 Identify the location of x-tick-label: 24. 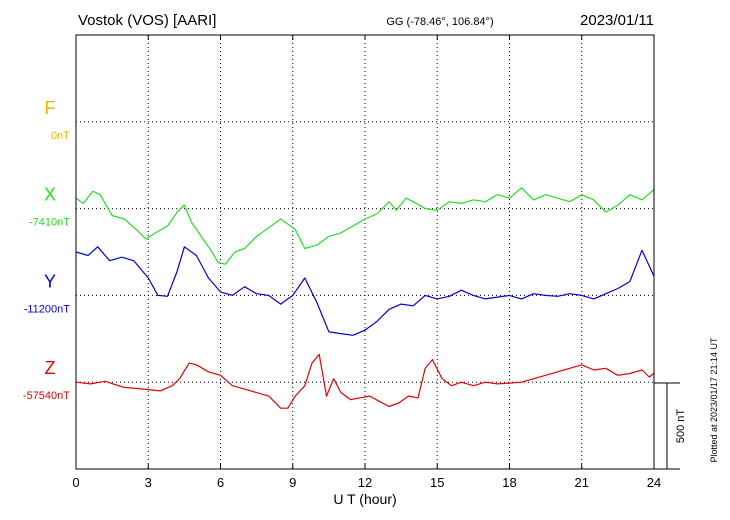
(654, 482).